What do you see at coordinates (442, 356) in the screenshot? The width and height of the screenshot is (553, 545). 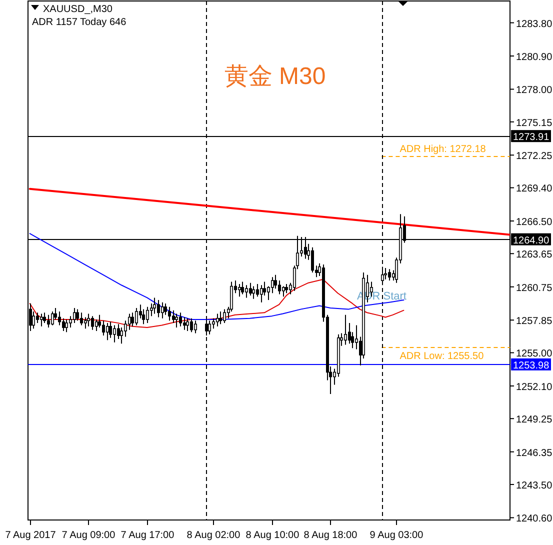 I see `ref-line-label: ADR Low: 1255.50` at bounding box center [442, 356].